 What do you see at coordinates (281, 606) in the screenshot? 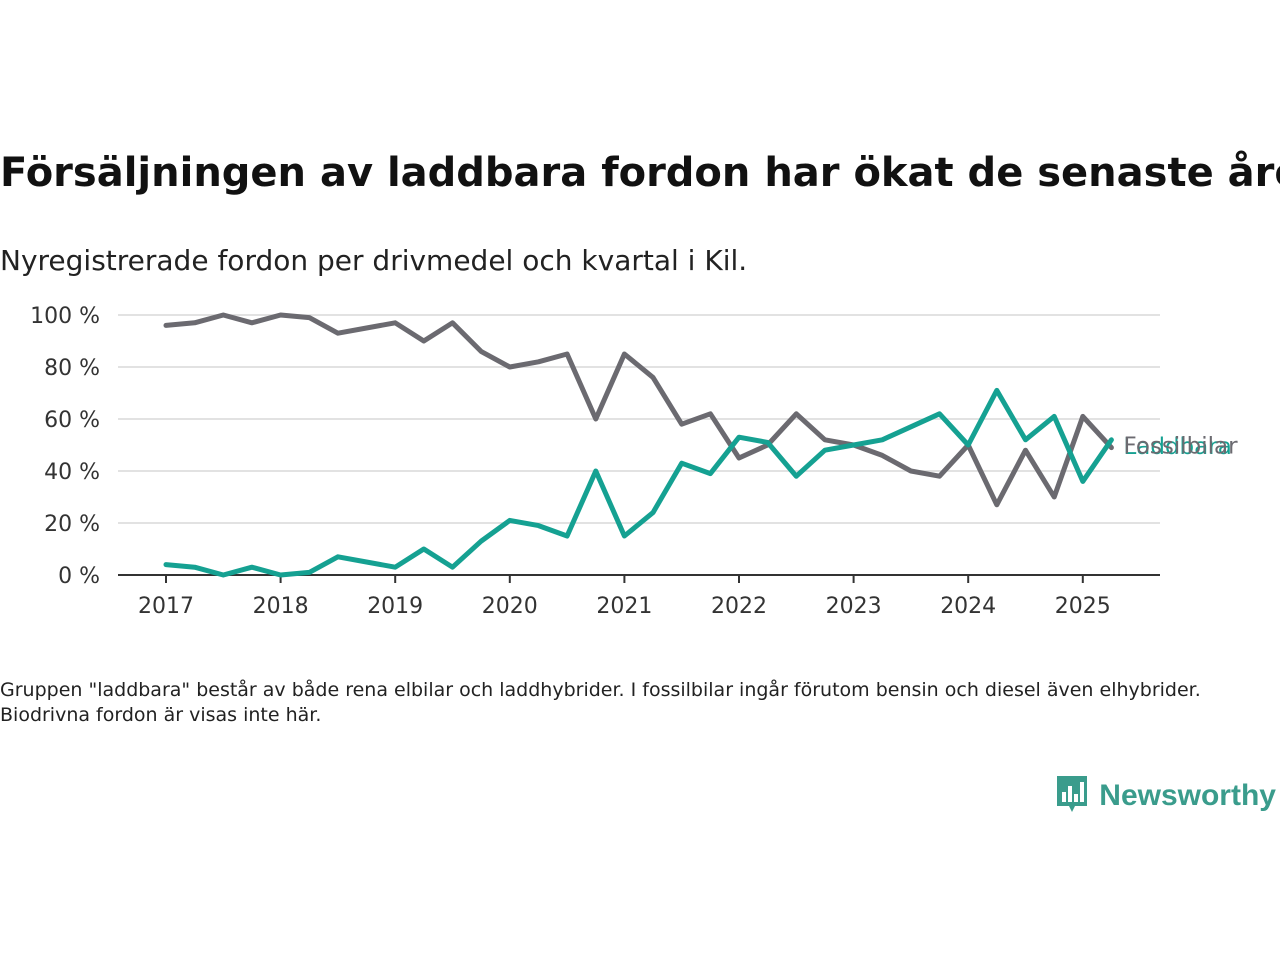
I see `x-tick-label: 2018` at bounding box center [281, 606].